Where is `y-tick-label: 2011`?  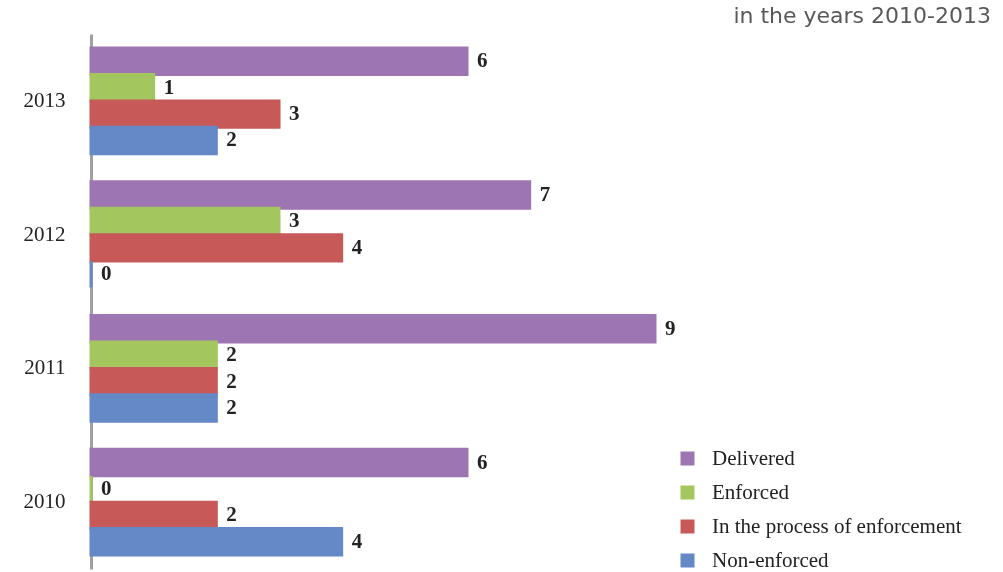 y-tick-label: 2011 is located at coordinates (45, 367).